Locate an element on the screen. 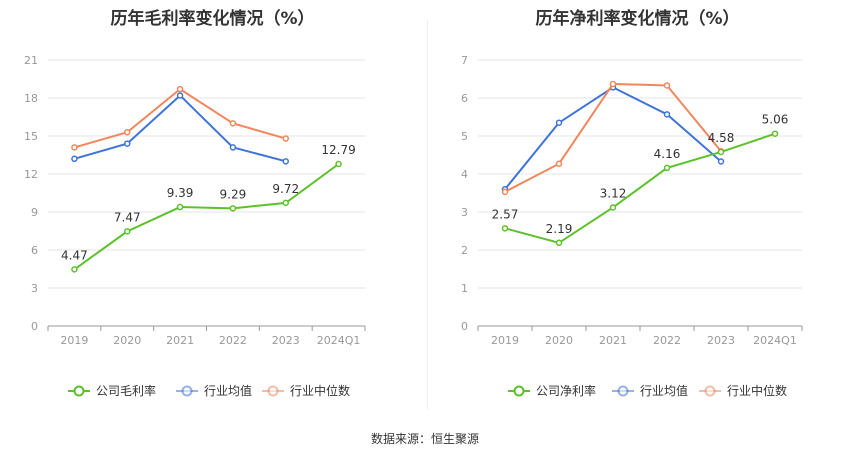  right-company-data-label: 4.58 is located at coordinates (721, 138).